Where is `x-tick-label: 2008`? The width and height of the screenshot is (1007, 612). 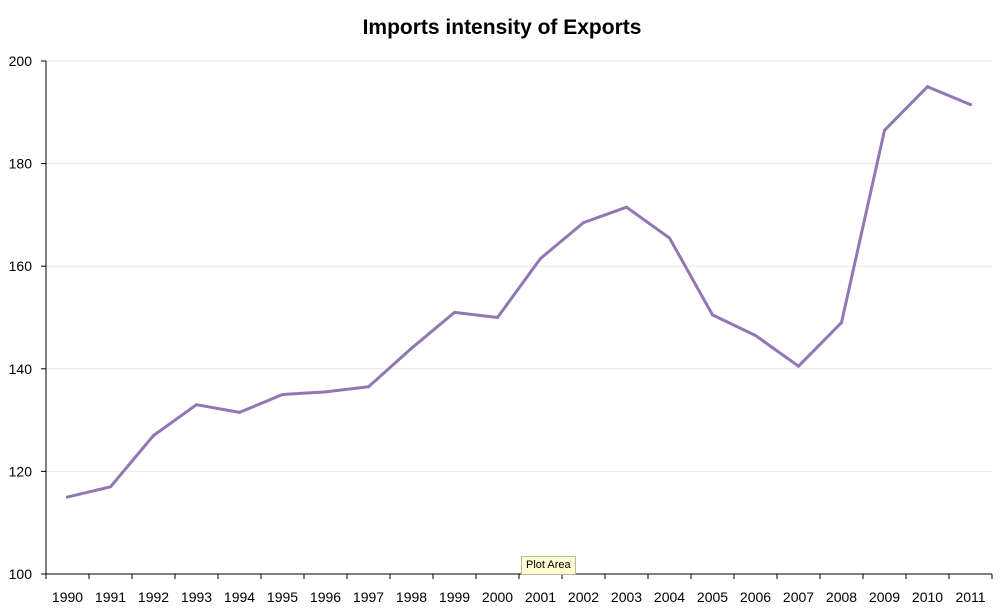
x-tick-label: 2008 is located at coordinates (841, 597).